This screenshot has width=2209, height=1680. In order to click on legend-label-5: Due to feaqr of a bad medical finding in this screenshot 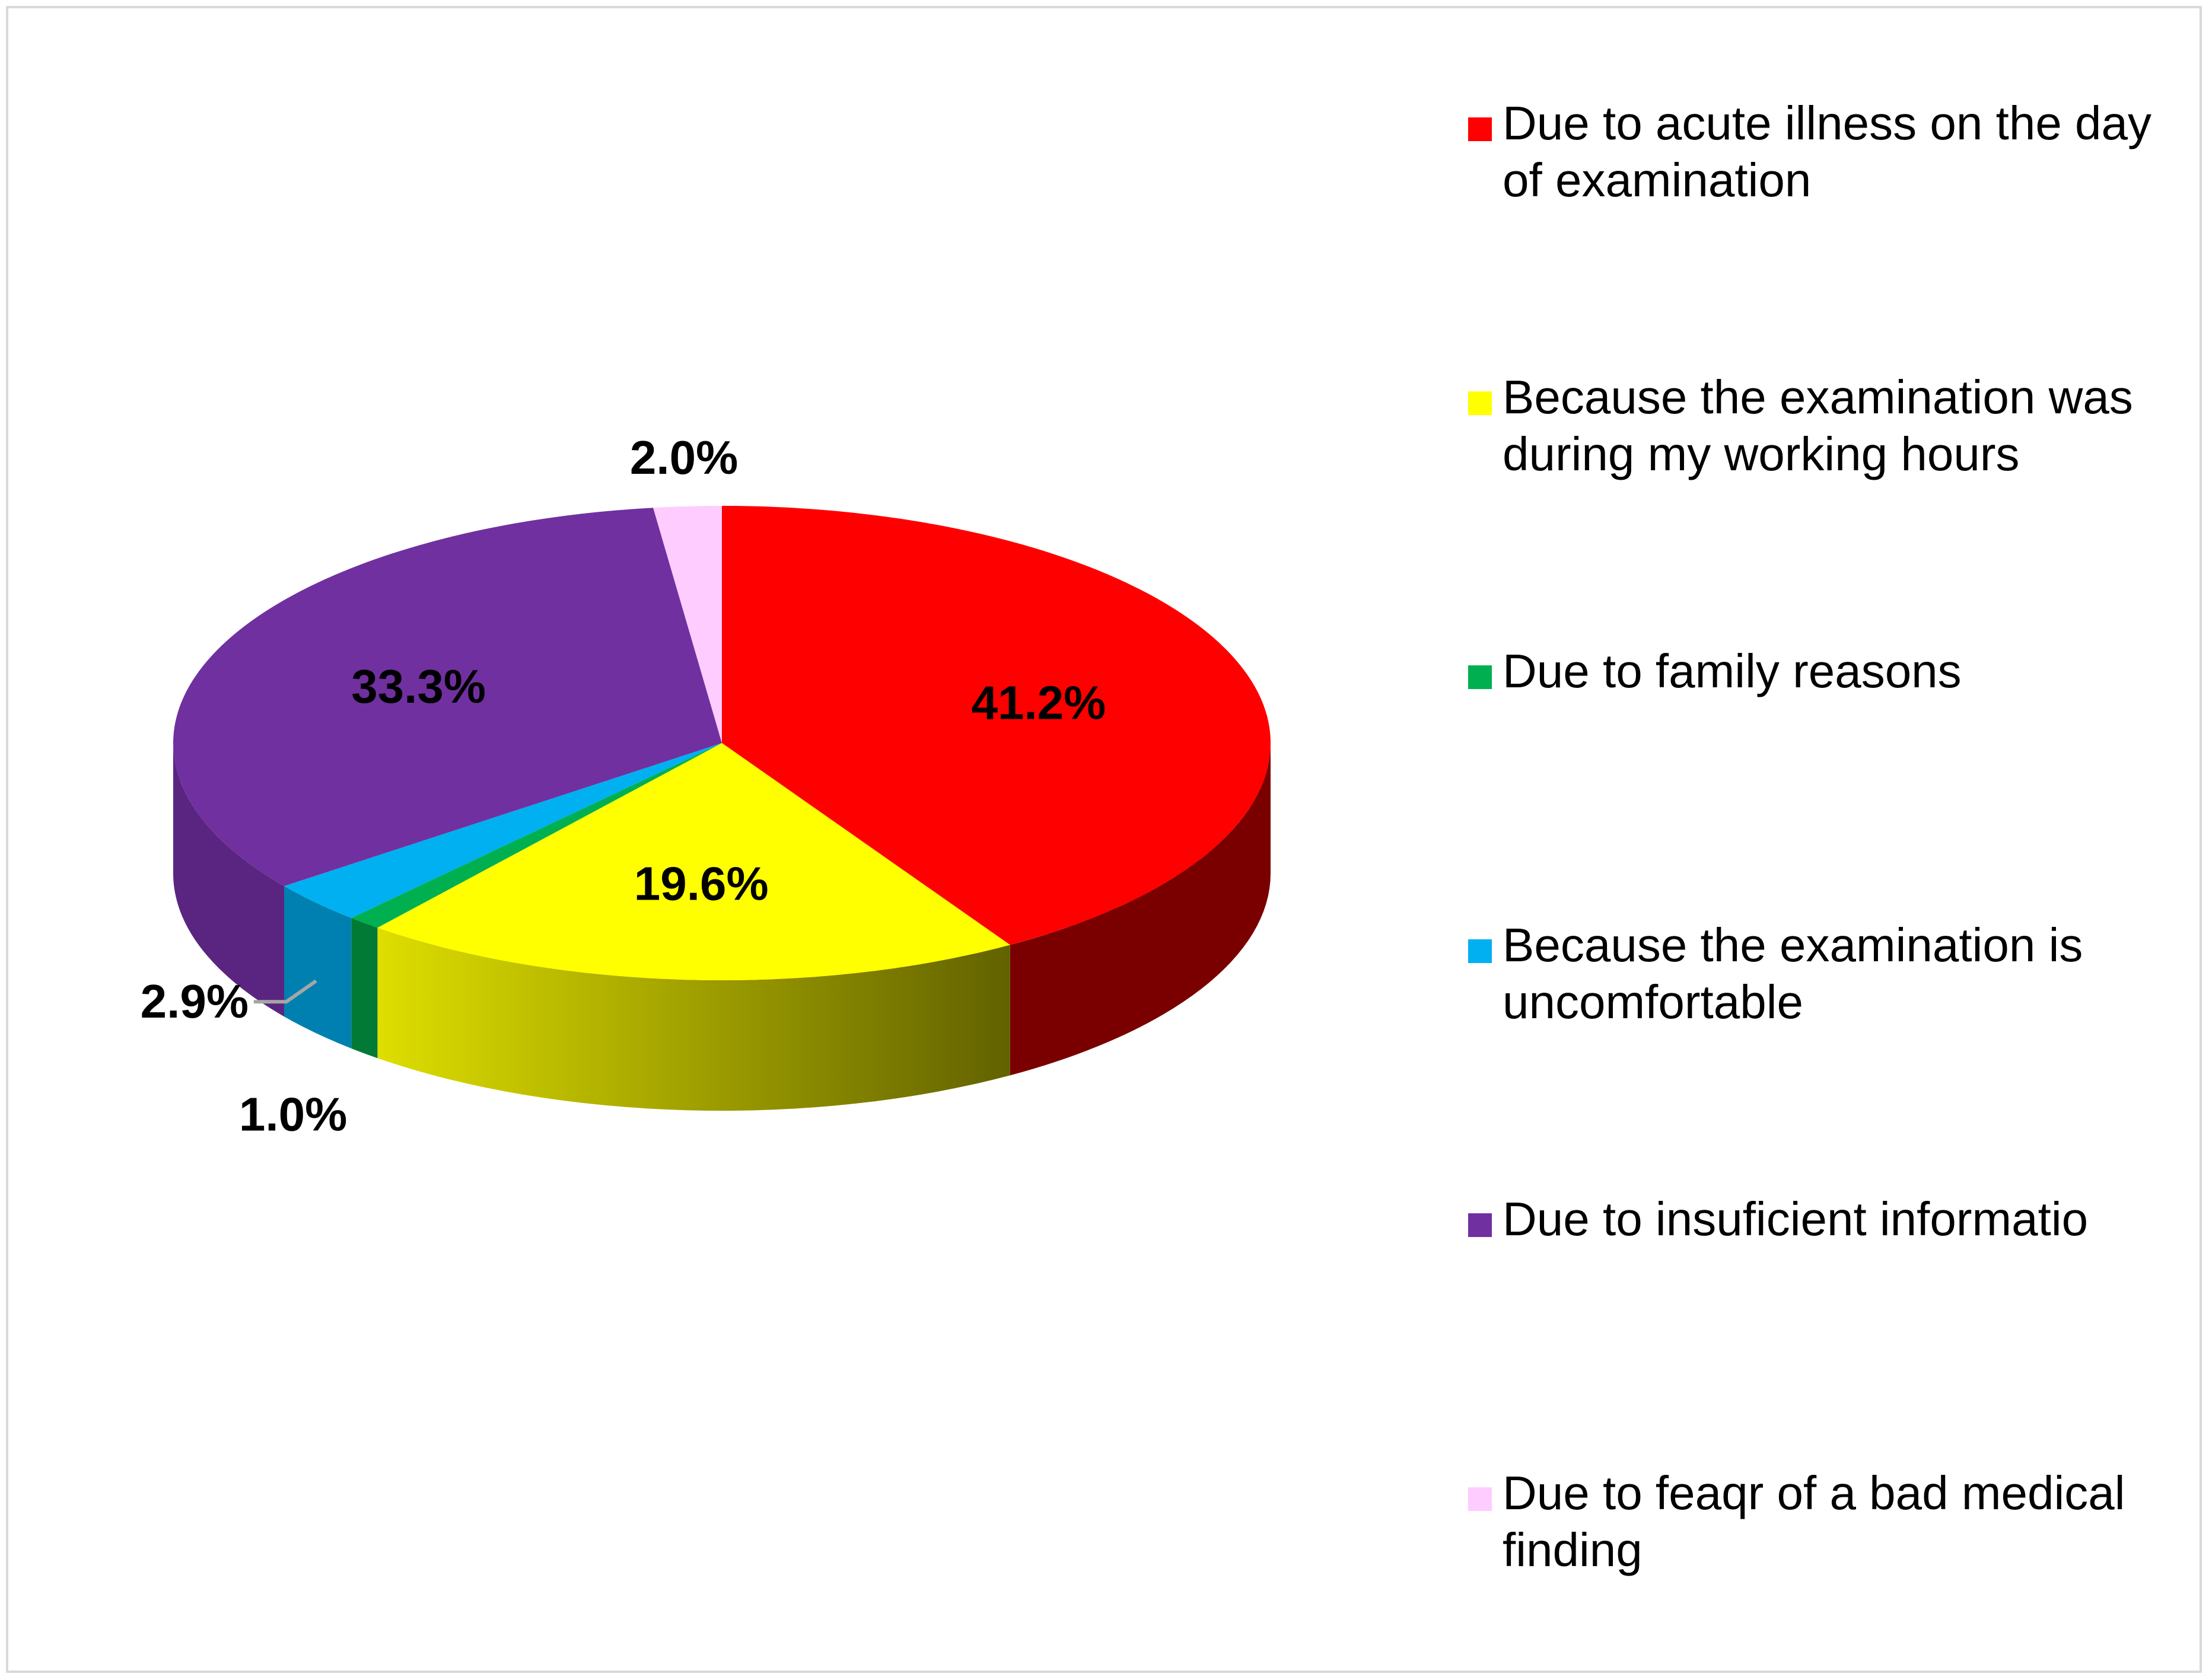, I will do `click(1814, 1521)`.